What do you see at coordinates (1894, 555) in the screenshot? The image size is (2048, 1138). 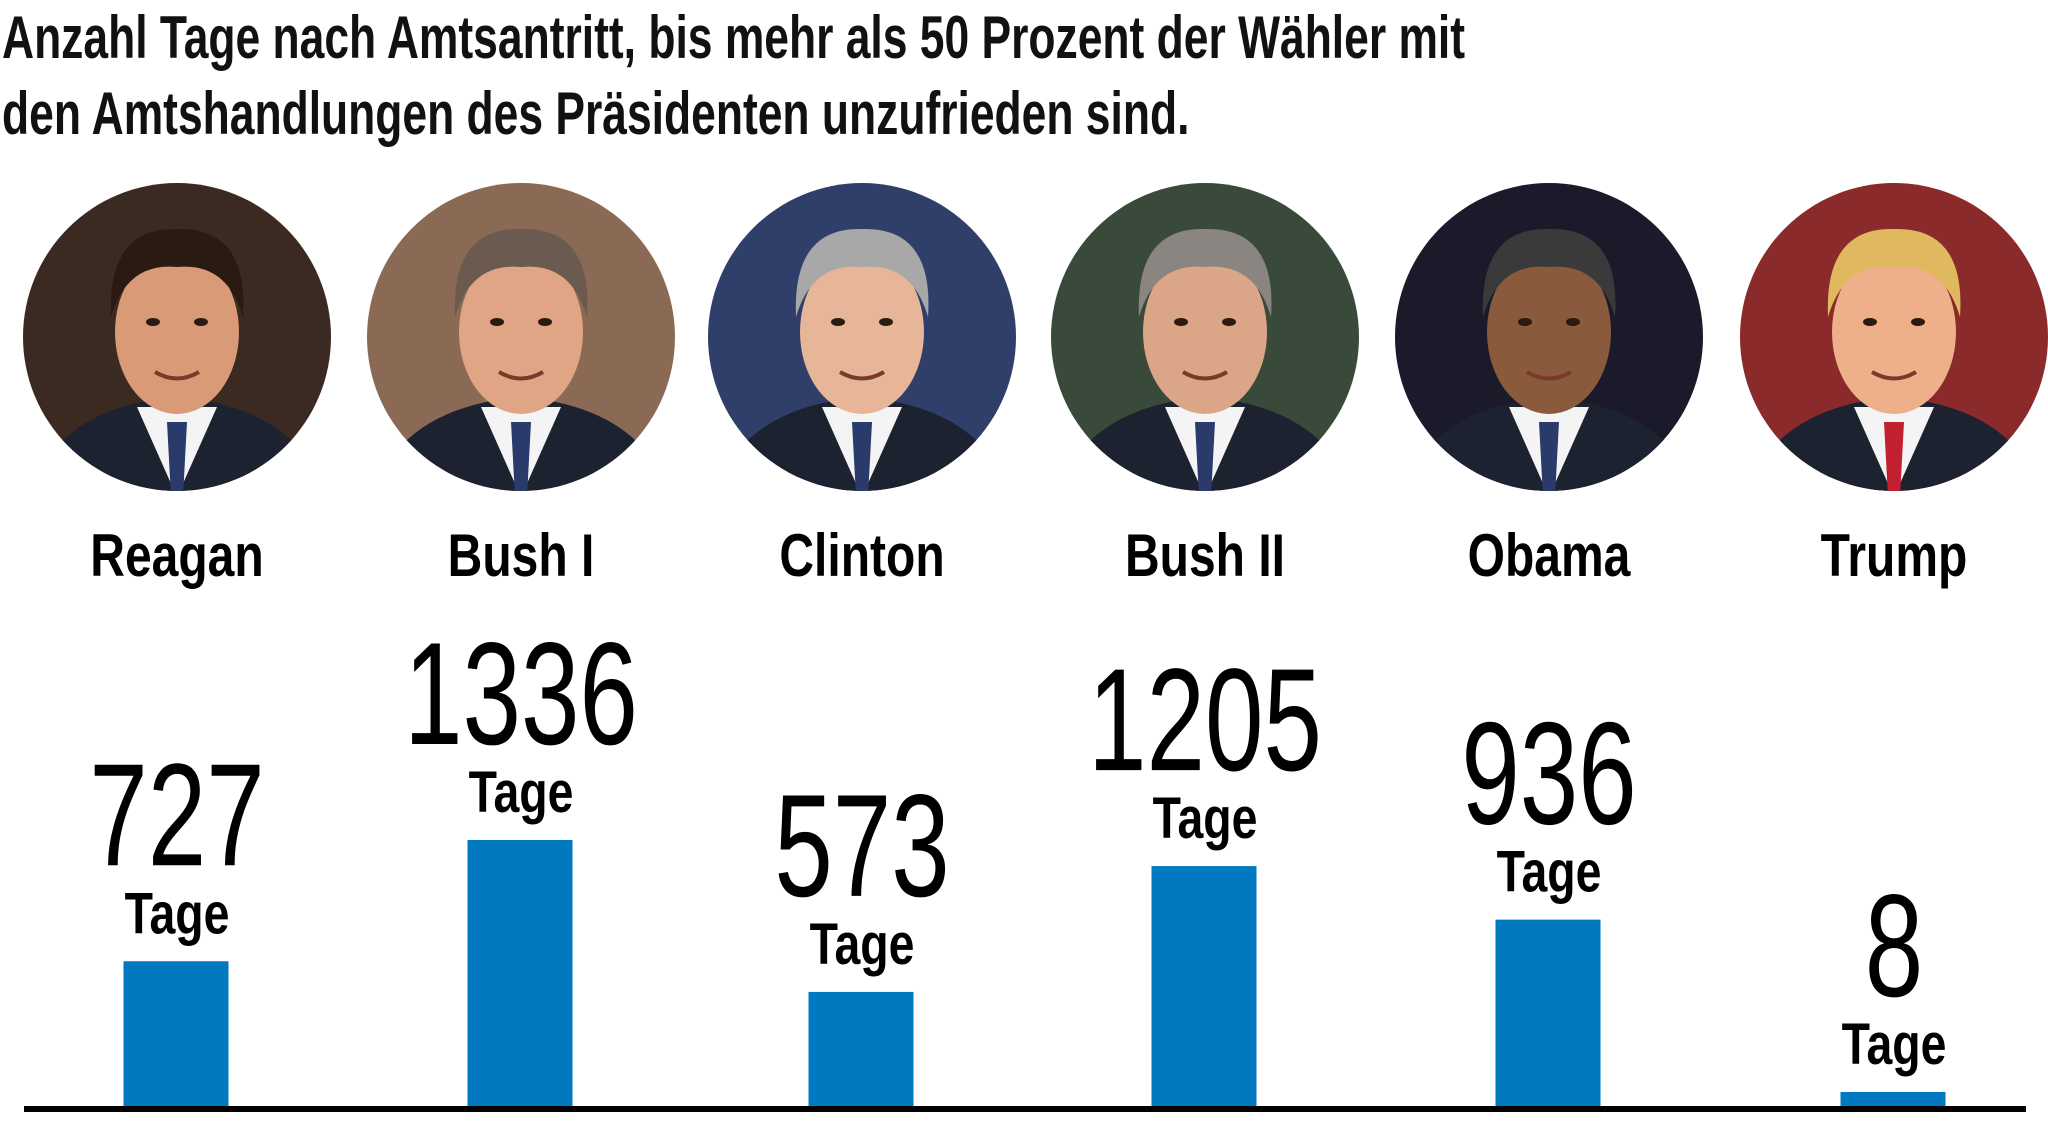 I see `category-label: Trump` at bounding box center [1894, 555].